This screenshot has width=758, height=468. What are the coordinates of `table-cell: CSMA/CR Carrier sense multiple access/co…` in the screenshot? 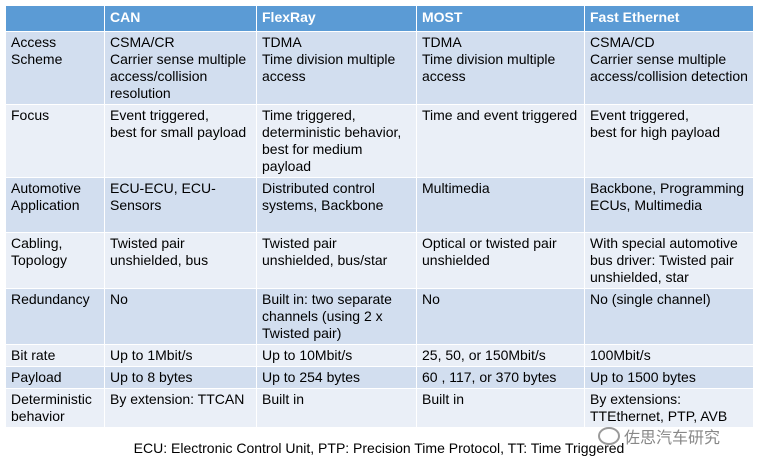 It's located at (180, 68).